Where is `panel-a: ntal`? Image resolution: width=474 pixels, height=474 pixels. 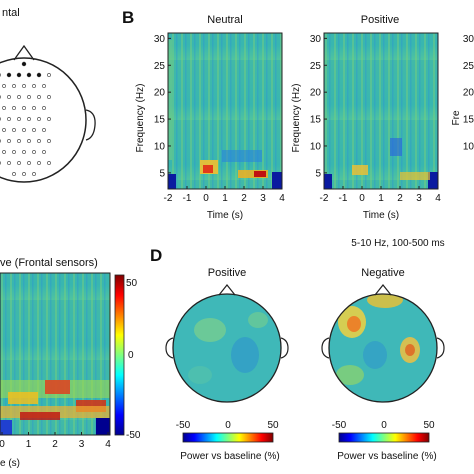
panel-a: ntal is located at coordinates (48, 95).